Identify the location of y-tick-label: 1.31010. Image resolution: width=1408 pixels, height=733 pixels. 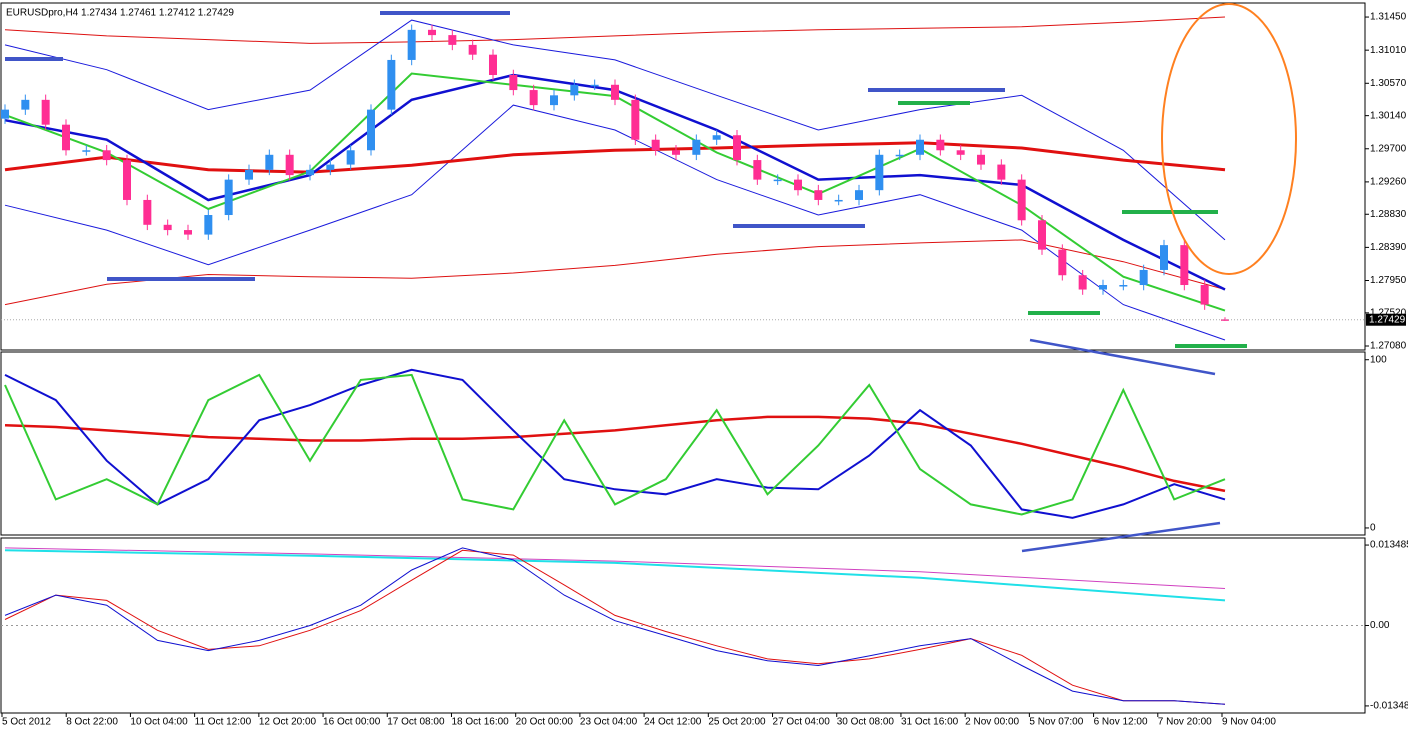
(1388, 50).